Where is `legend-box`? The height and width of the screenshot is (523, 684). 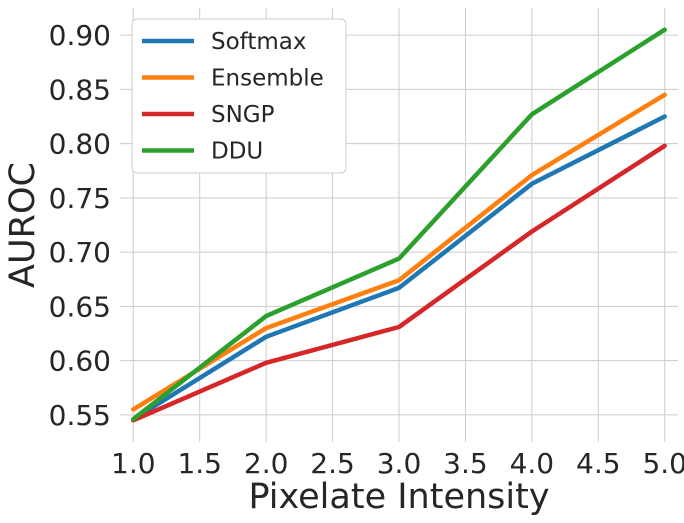
legend-box is located at coordinates (239, 96).